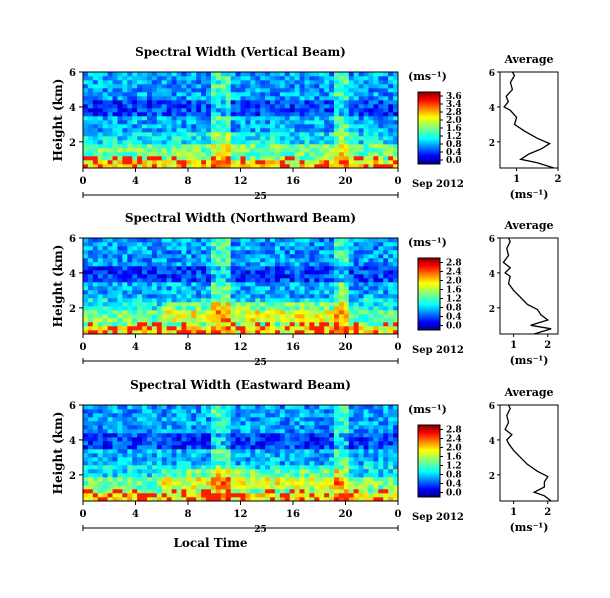 This screenshot has width=610, height=598. I want to click on profile-line, so click(527, 286).